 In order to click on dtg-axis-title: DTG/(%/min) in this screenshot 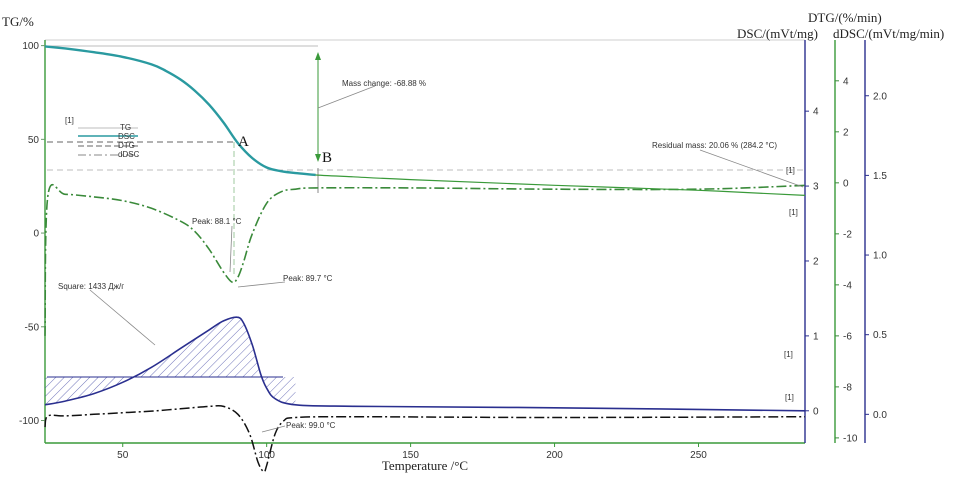, I will do `click(845, 17)`.